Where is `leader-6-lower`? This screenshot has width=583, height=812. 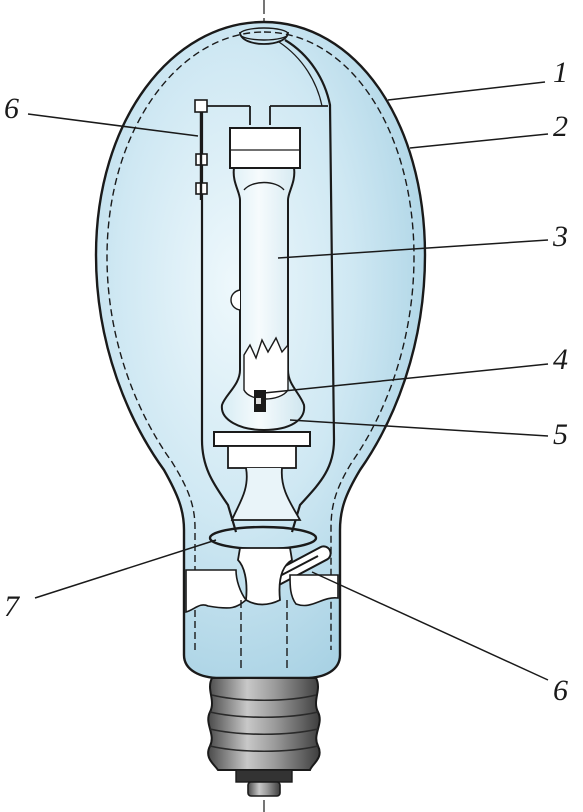
leader-6-lower is located at coordinates (430, 626).